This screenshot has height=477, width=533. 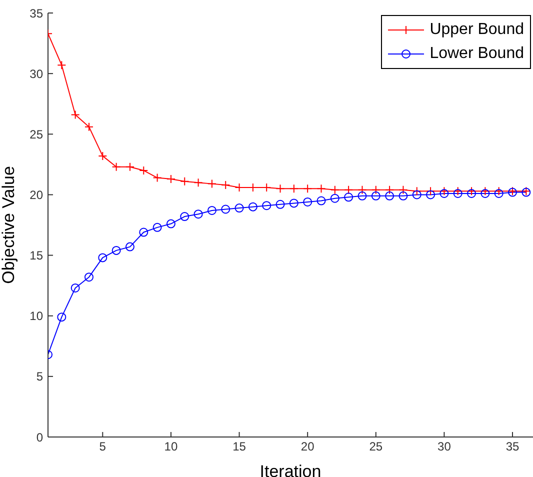 I want to click on x-tick-label: 15, so click(x=239, y=447).